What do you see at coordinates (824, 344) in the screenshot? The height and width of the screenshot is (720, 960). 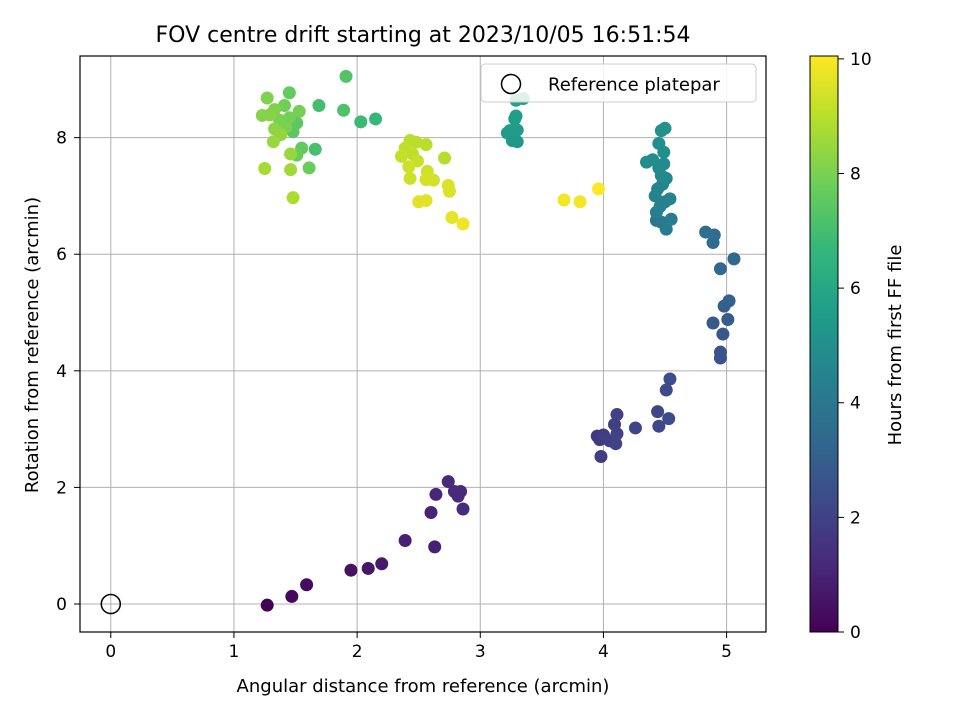 I see `colorbar-strip` at bounding box center [824, 344].